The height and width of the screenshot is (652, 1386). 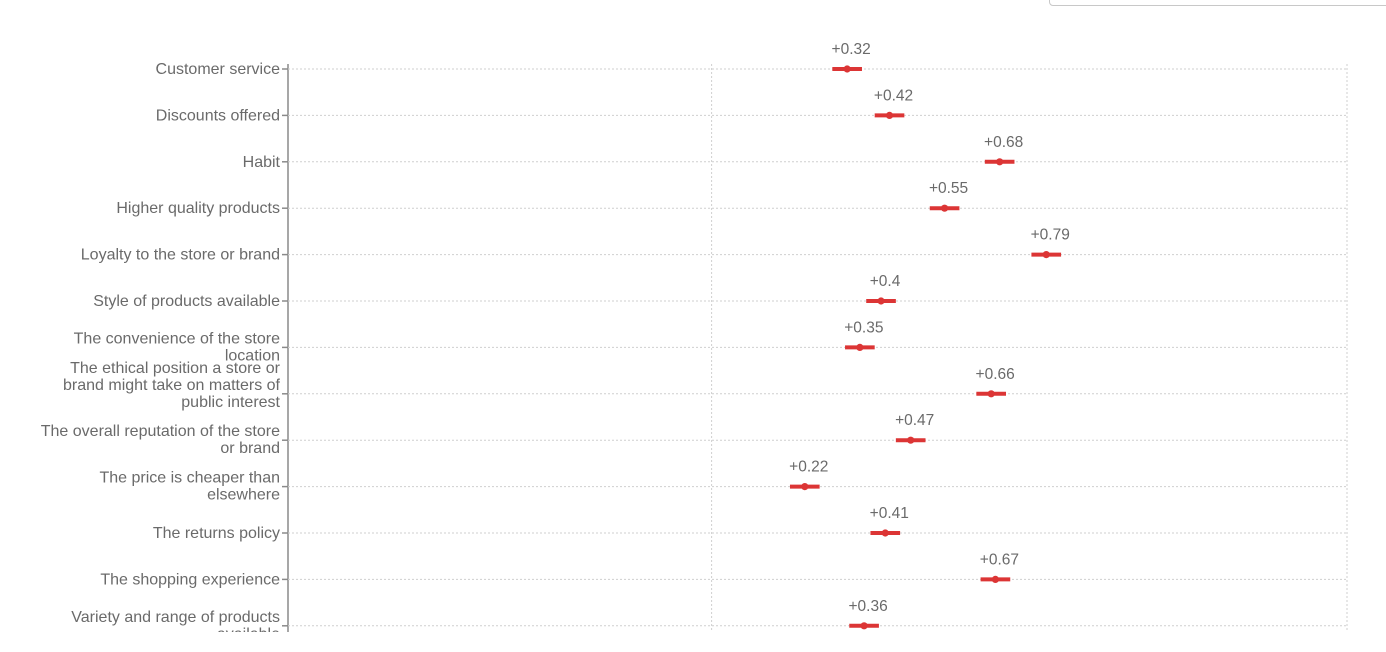 I want to click on y-tick-label-line: The convenience of the store, so click(x=177, y=338).